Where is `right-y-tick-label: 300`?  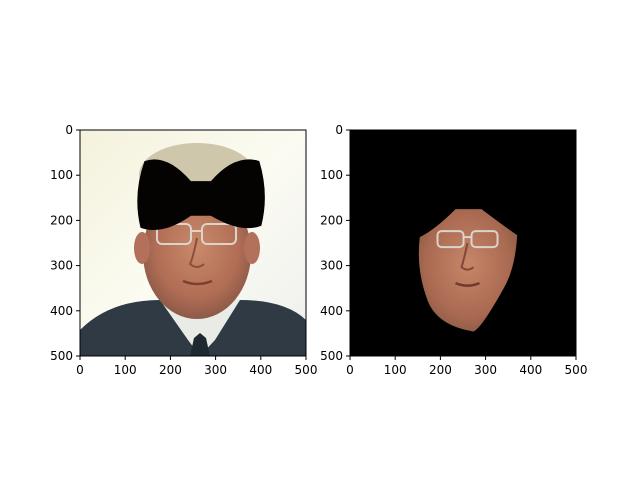 right-y-tick-label: 300 is located at coordinates (331, 266).